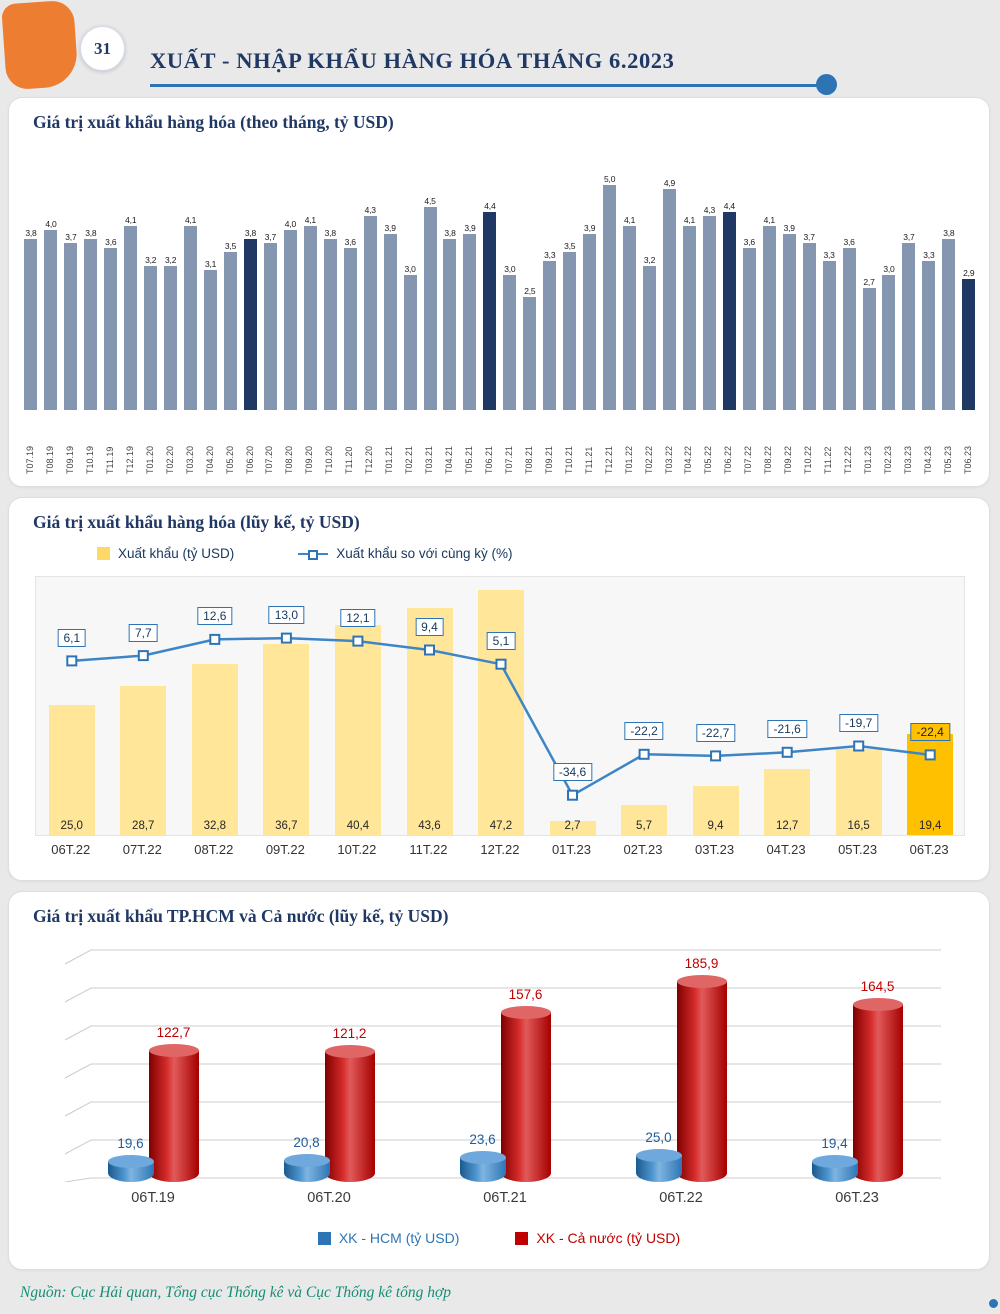 The image size is (1000, 1314). I want to click on x-tick-label: T07.21, so click(508, 459).